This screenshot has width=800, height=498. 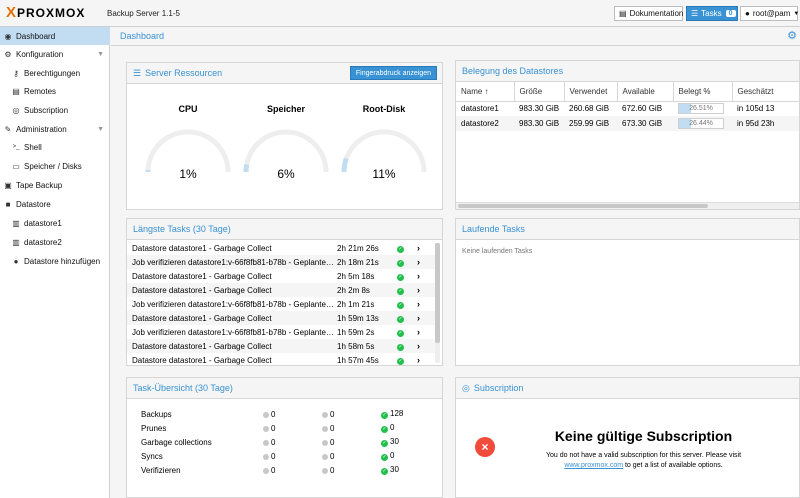 I want to click on proxmox-logo: X PROXMOX, so click(x=45, y=12).